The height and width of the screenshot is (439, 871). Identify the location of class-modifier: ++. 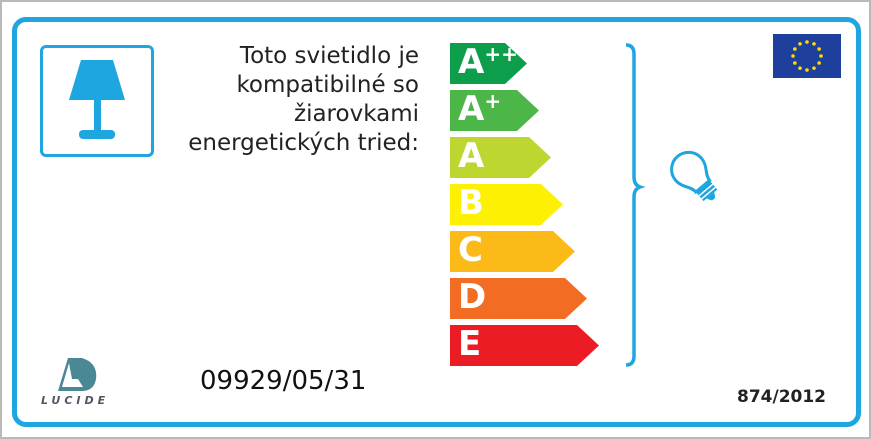
(501, 54).